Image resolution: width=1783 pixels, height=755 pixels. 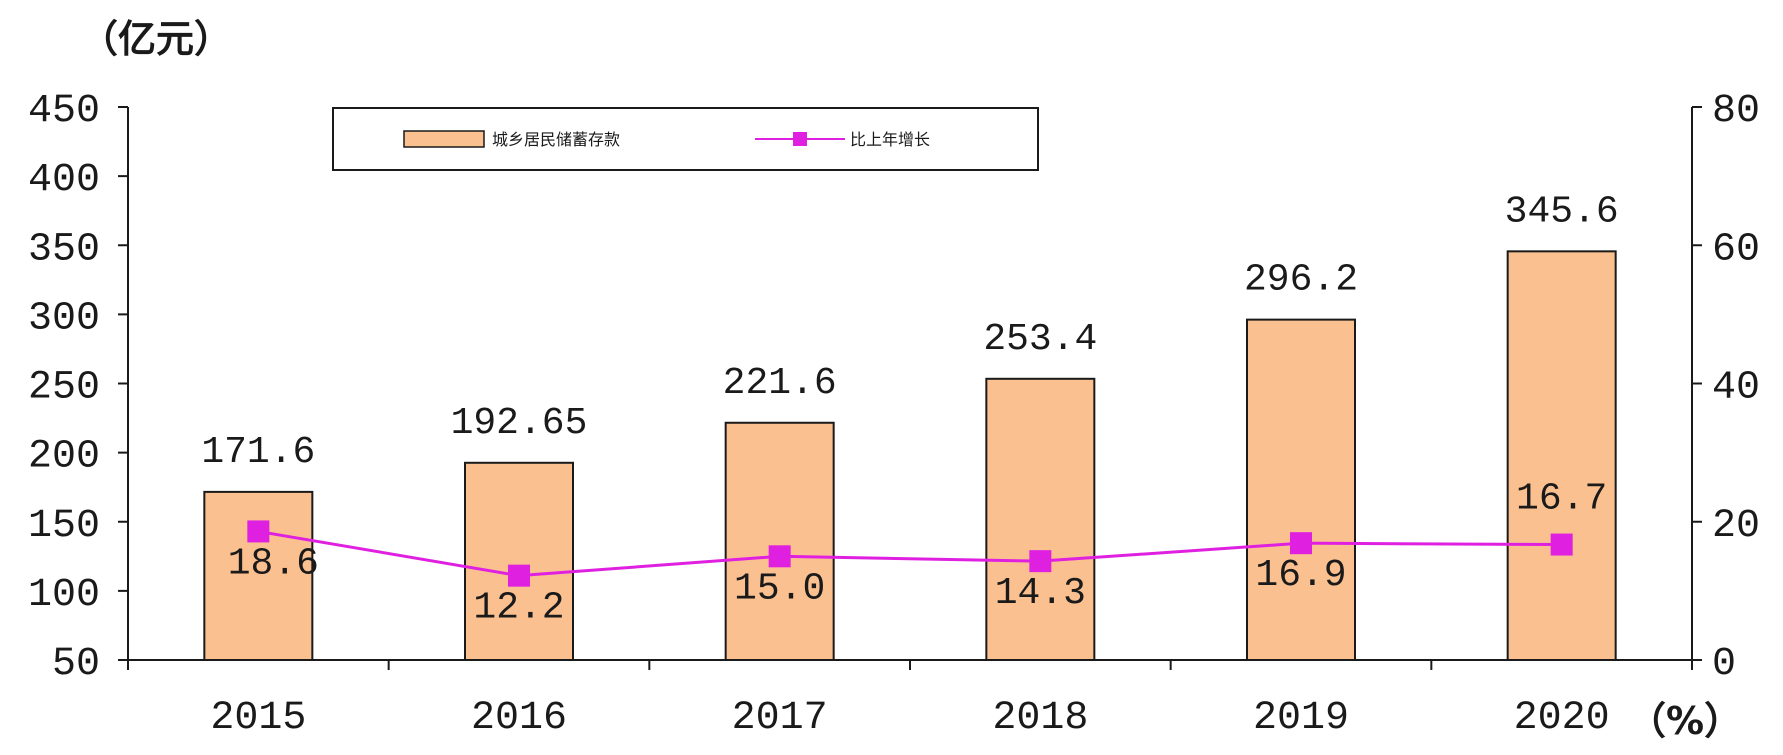 I want to click on growth-value-label: 16.9, so click(x=1300, y=575).